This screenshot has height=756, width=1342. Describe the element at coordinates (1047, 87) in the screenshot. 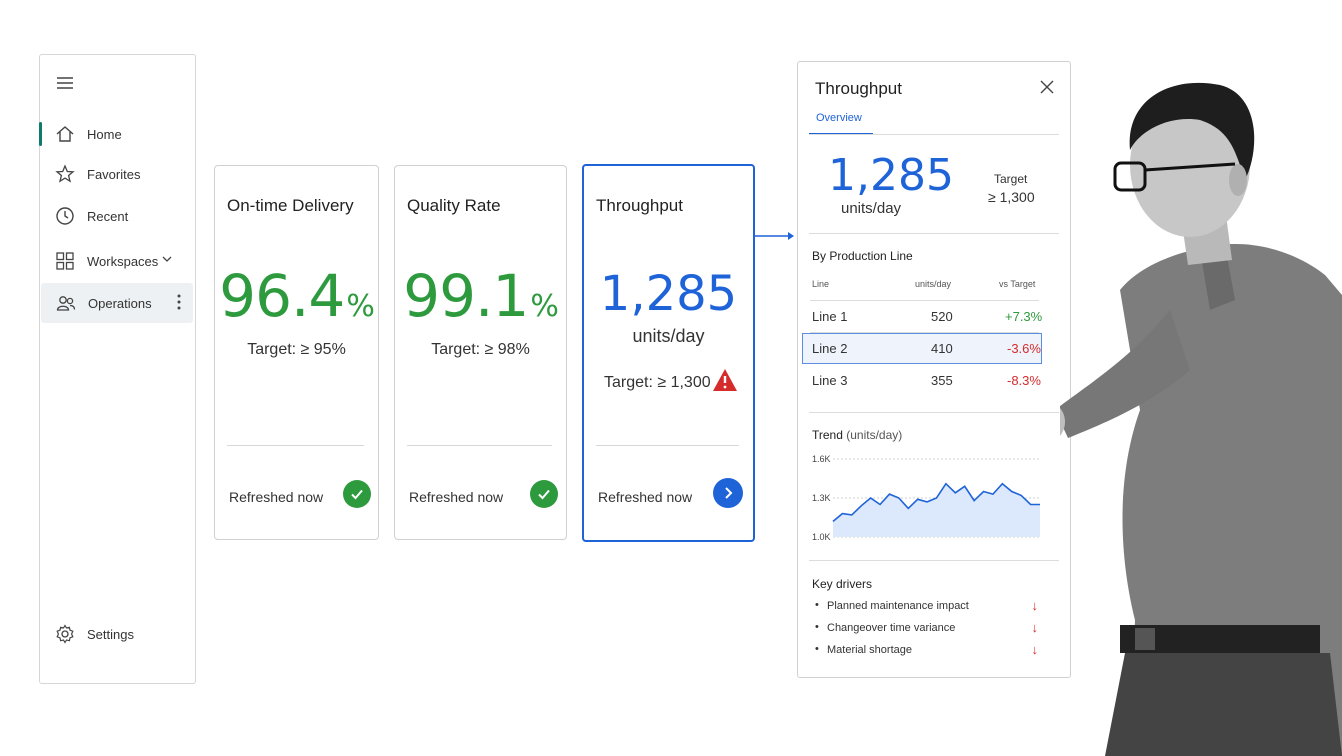

I see `close-icon` at that location.